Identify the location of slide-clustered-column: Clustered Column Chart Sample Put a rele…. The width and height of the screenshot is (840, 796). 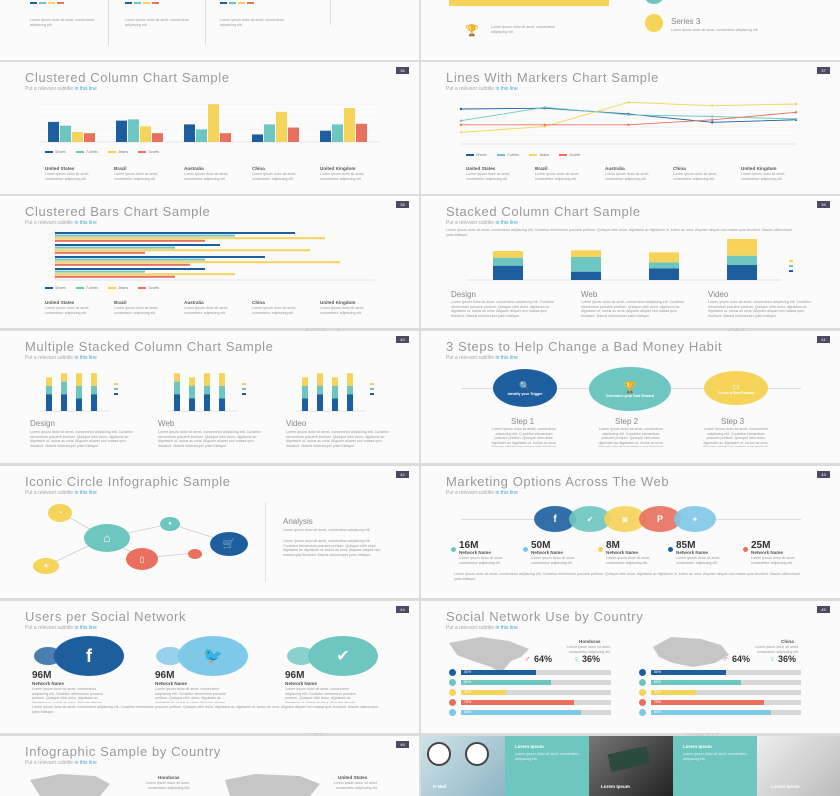
(209, 128).